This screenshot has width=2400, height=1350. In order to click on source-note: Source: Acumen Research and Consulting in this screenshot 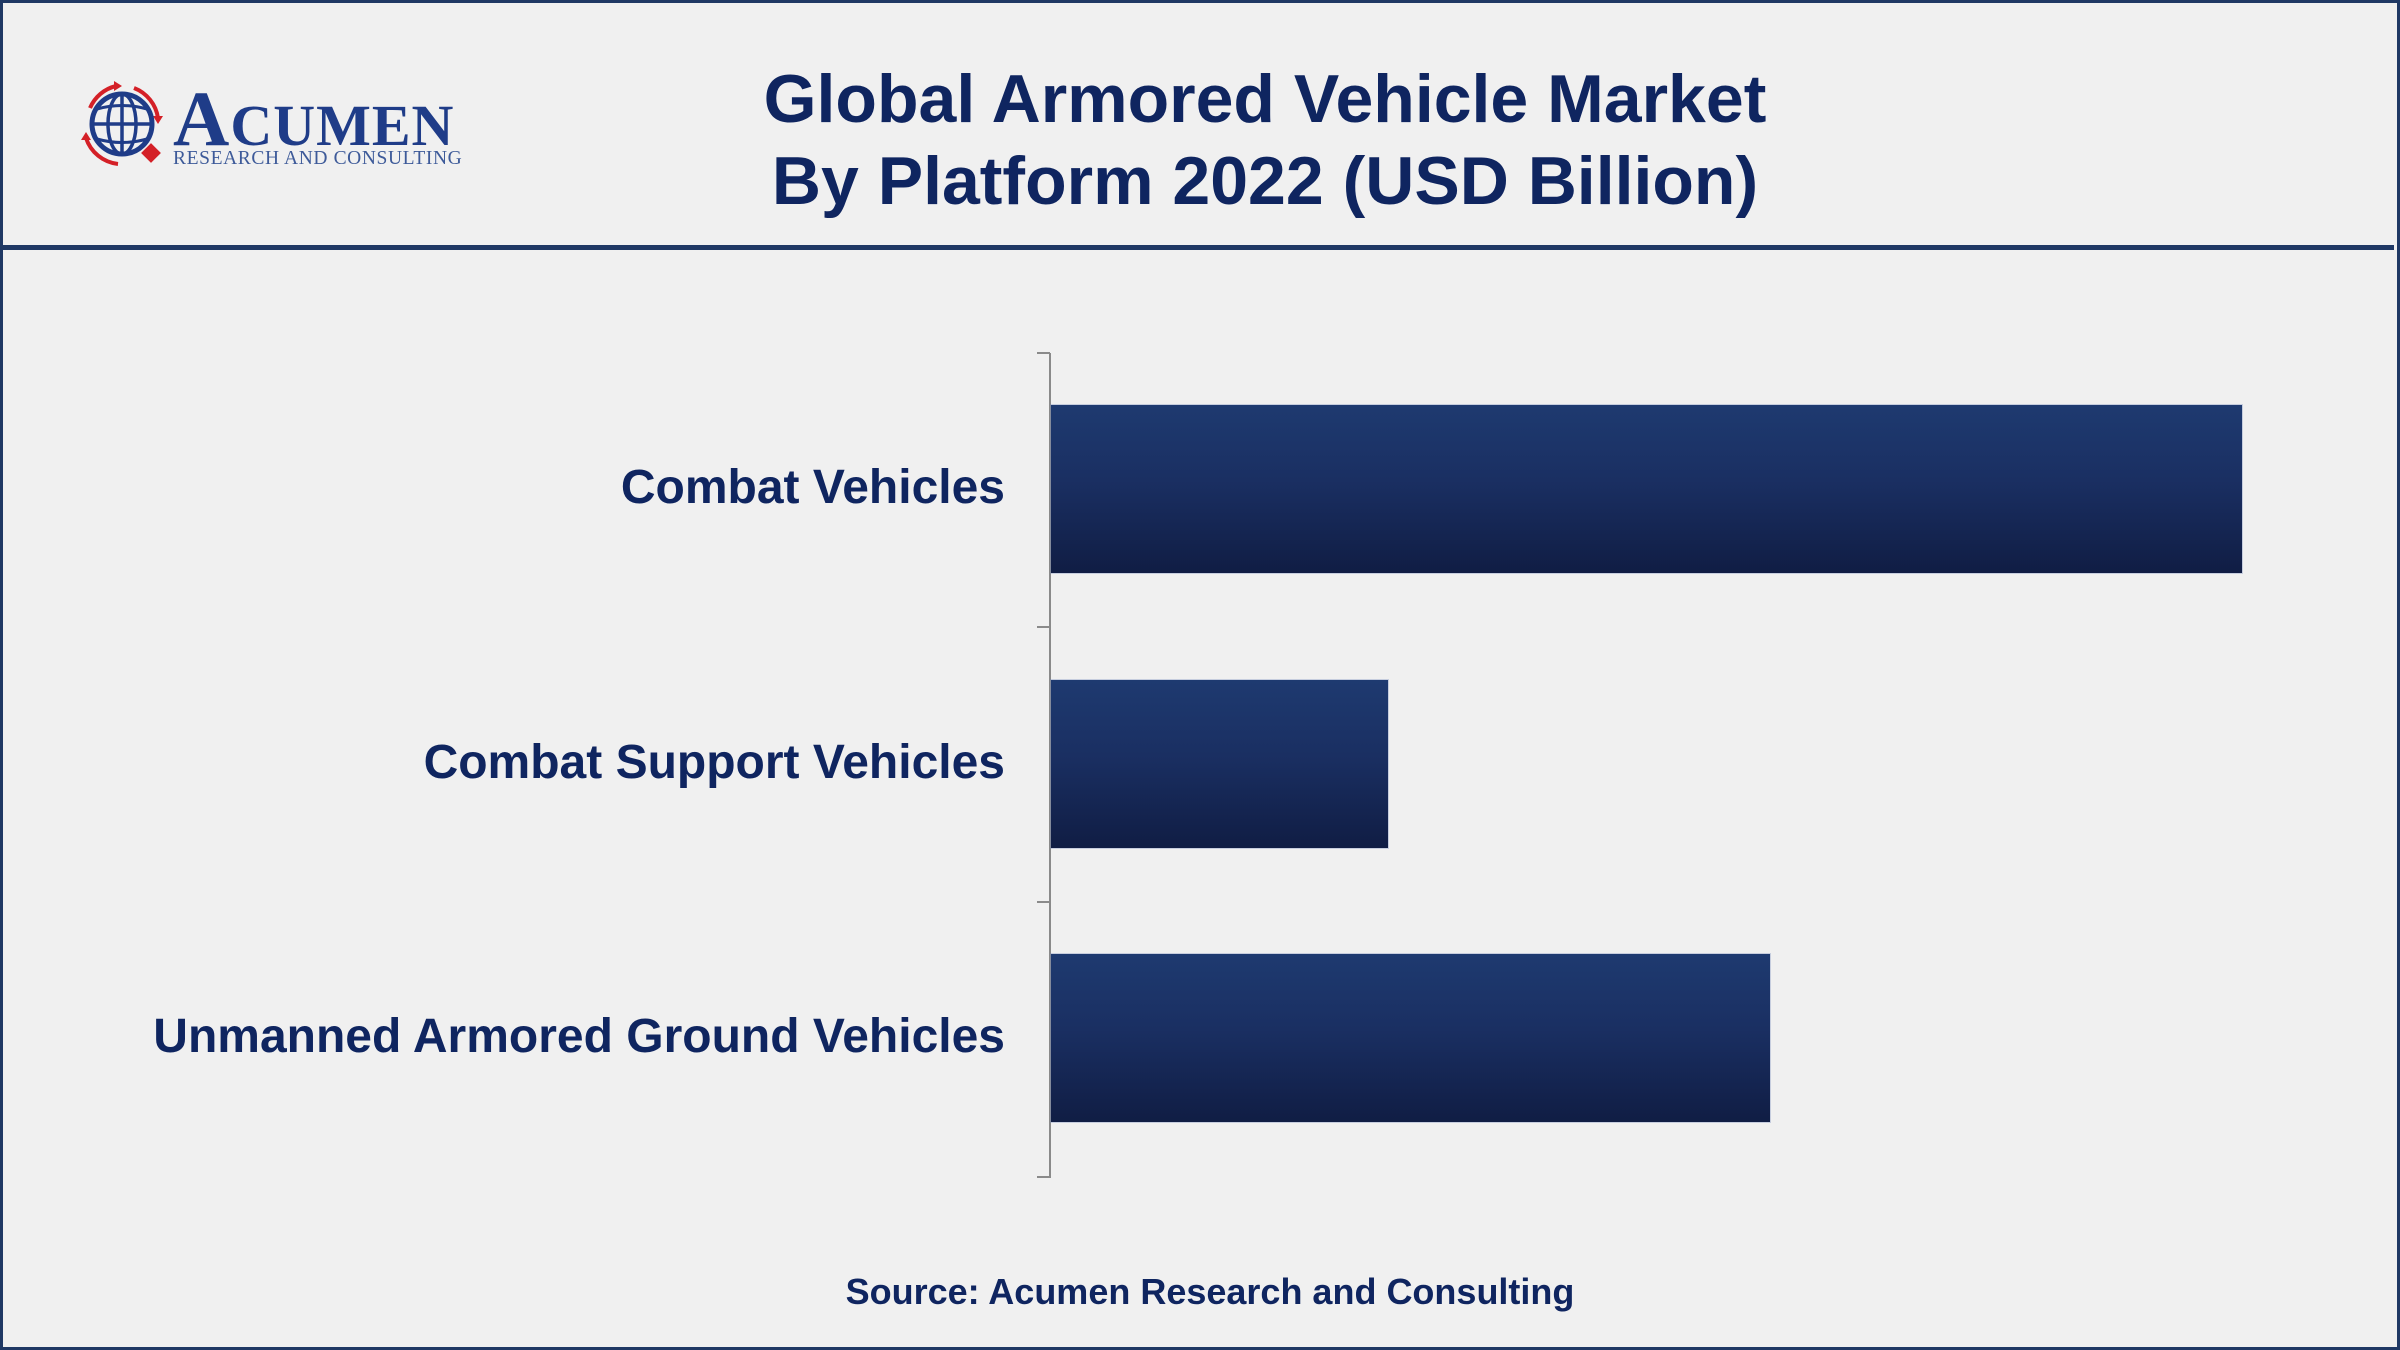, I will do `click(1210, 1291)`.